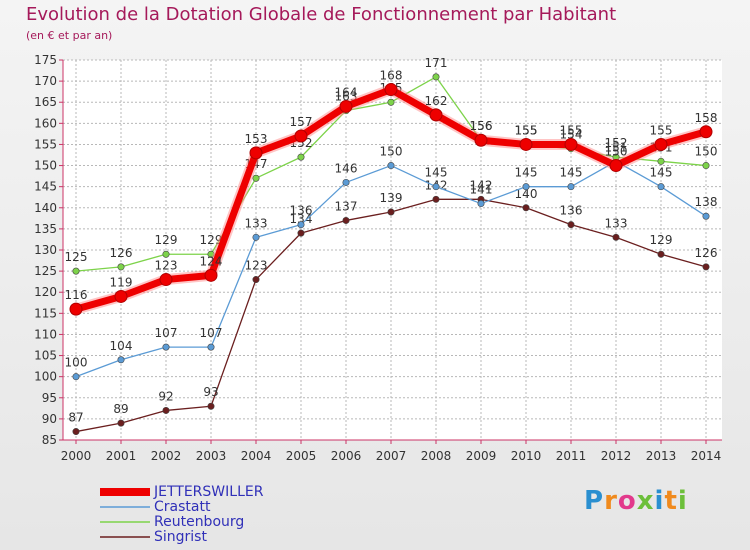  What do you see at coordinates (706, 253) in the screenshot?
I see `data-label-singrist: 126` at bounding box center [706, 253].